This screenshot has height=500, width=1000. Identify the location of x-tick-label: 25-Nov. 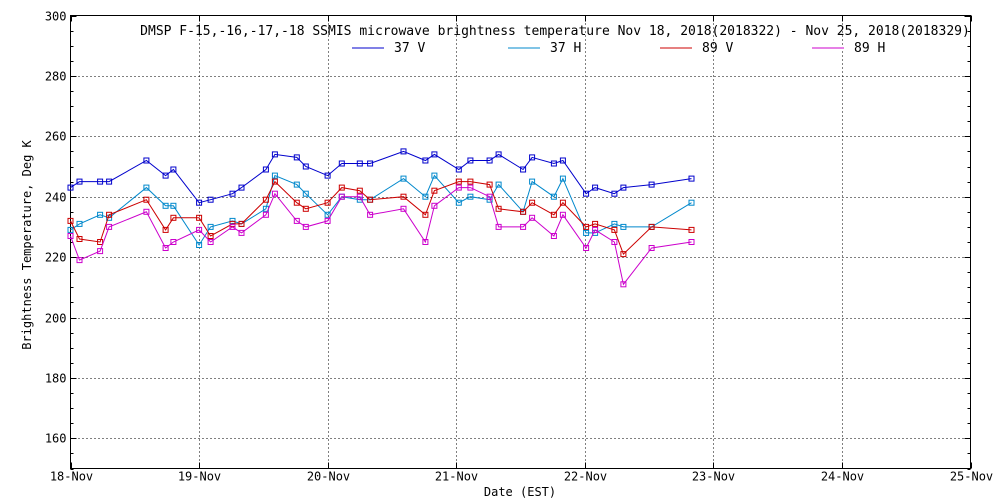
(971, 477).